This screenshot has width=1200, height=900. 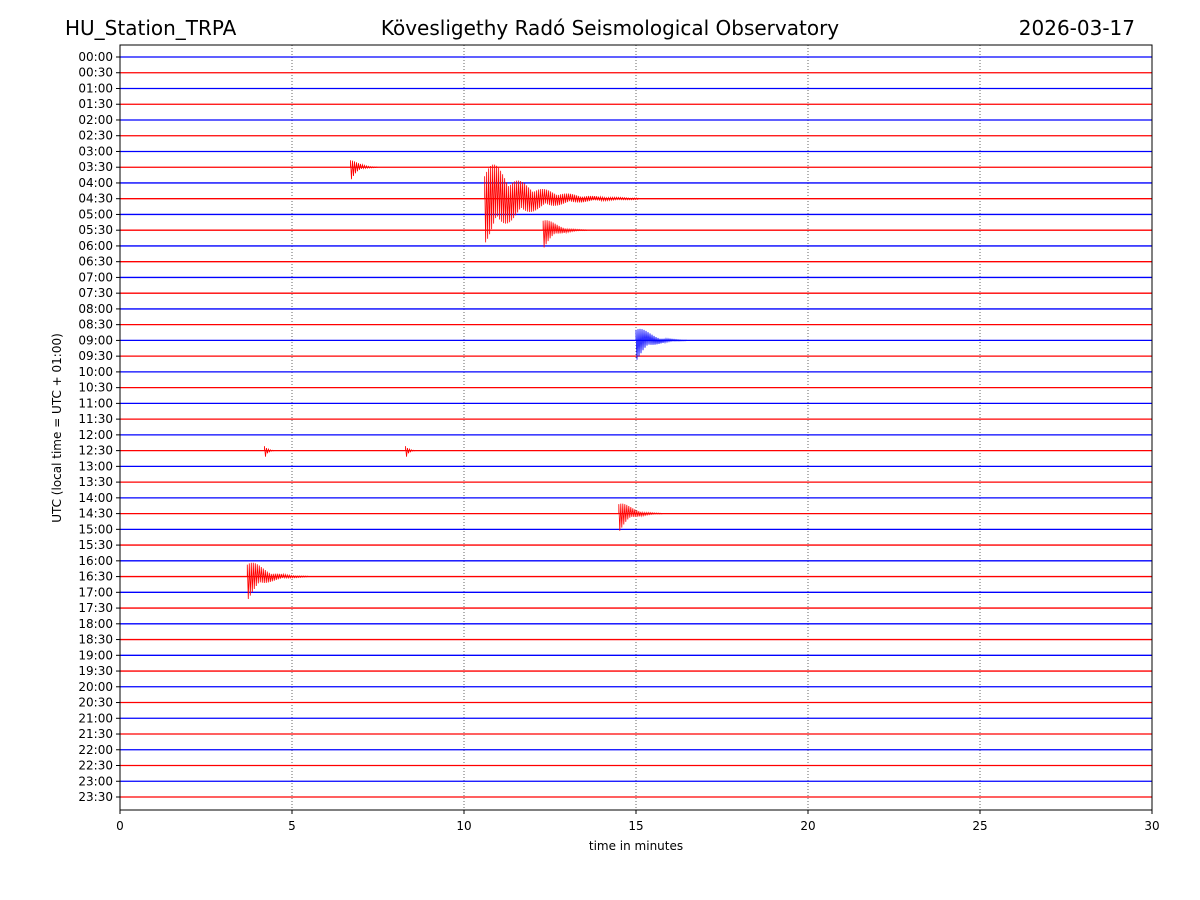 What do you see at coordinates (151, 28) in the screenshot?
I see `station-label: HU_Station_TRPA` at bounding box center [151, 28].